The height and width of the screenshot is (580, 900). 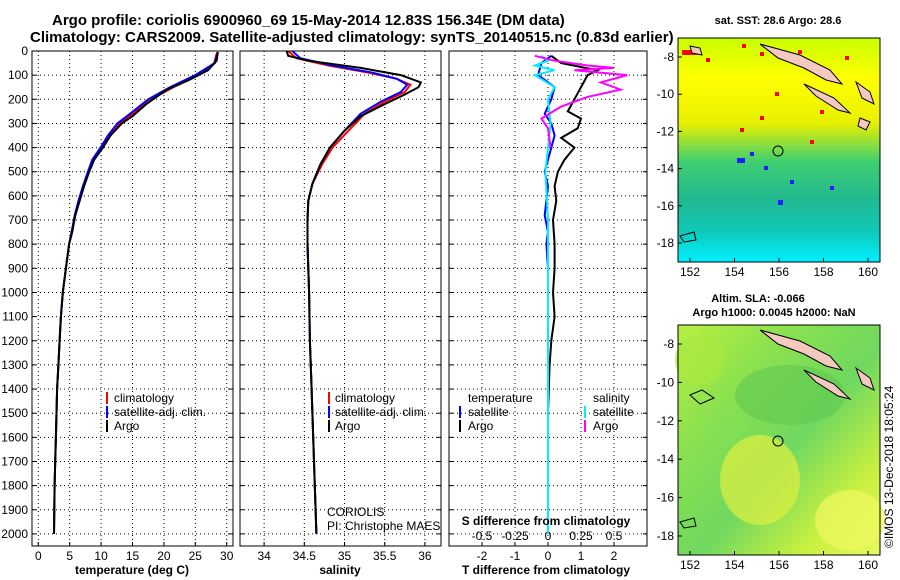 What do you see at coordinates (778, 21) in the screenshot?
I see `sst-map-title: sat. SST: 28.6 Argo: 28.6` at bounding box center [778, 21].